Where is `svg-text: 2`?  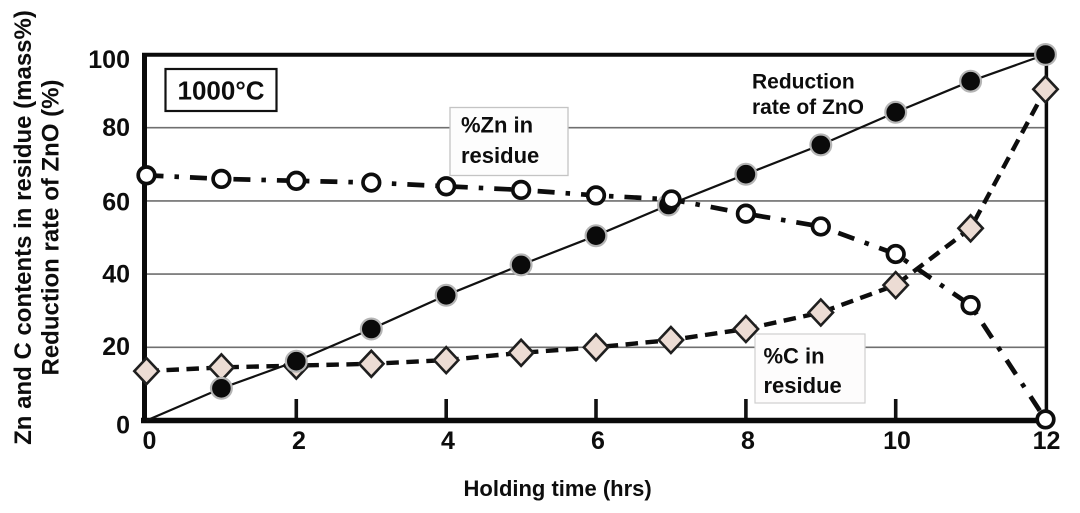
svg-text: 2 is located at coordinates (299, 441).